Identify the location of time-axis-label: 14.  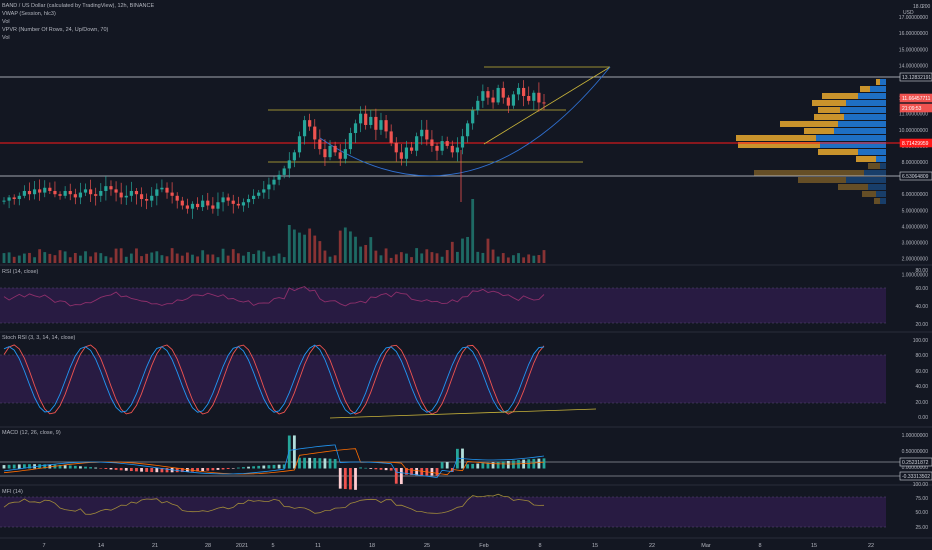
(101, 546).